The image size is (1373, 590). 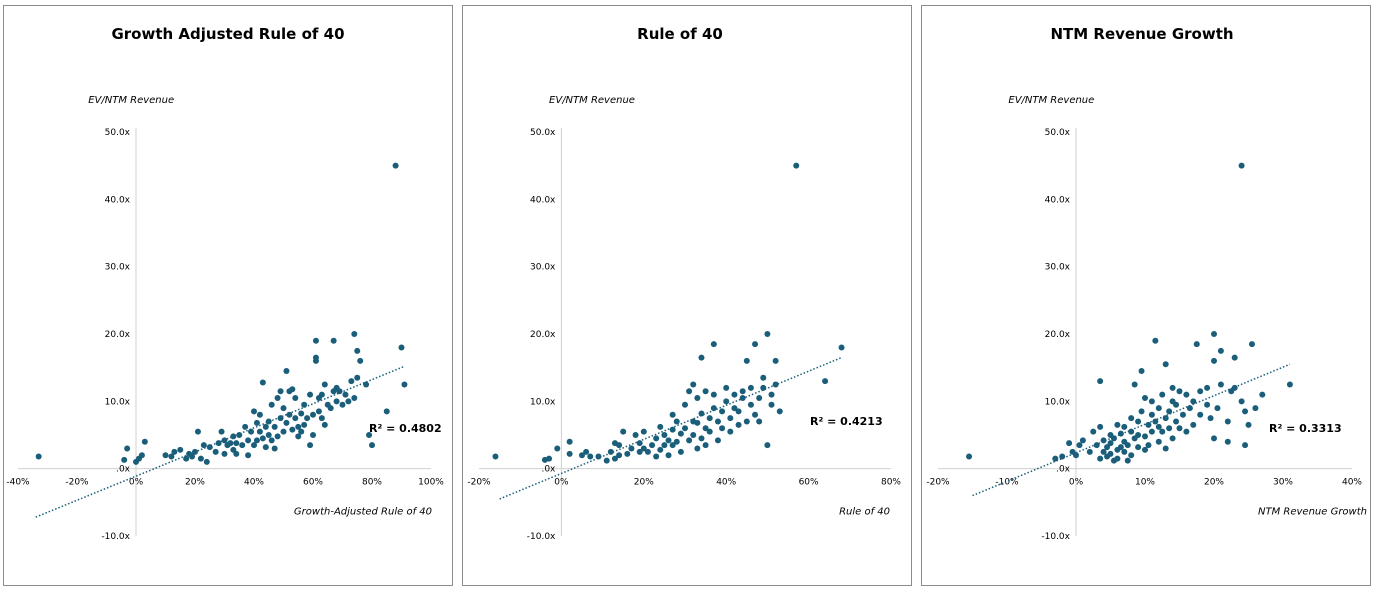 What do you see at coordinates (561, 483) in the screenshot?
I see `x-tick-label: 0%` at bounding box center [561, 483].